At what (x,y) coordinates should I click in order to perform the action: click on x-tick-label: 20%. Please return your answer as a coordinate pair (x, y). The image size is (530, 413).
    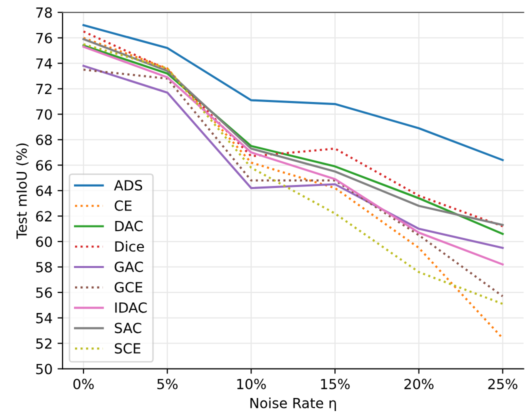
    Looking at the image, I should click on (419, 384).